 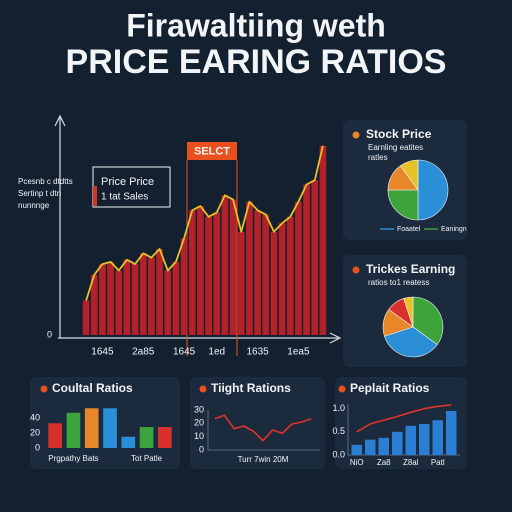 What do you see at coordinates (390, 388) in the screenshot?
I see `panel-title: Peplait Ratios` at bounding box center [390, 388].